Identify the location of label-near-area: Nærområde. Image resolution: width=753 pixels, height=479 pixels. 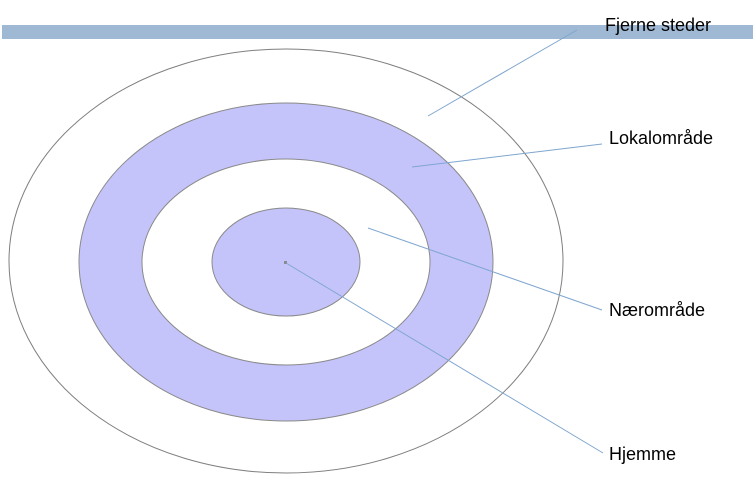
(657, 310).